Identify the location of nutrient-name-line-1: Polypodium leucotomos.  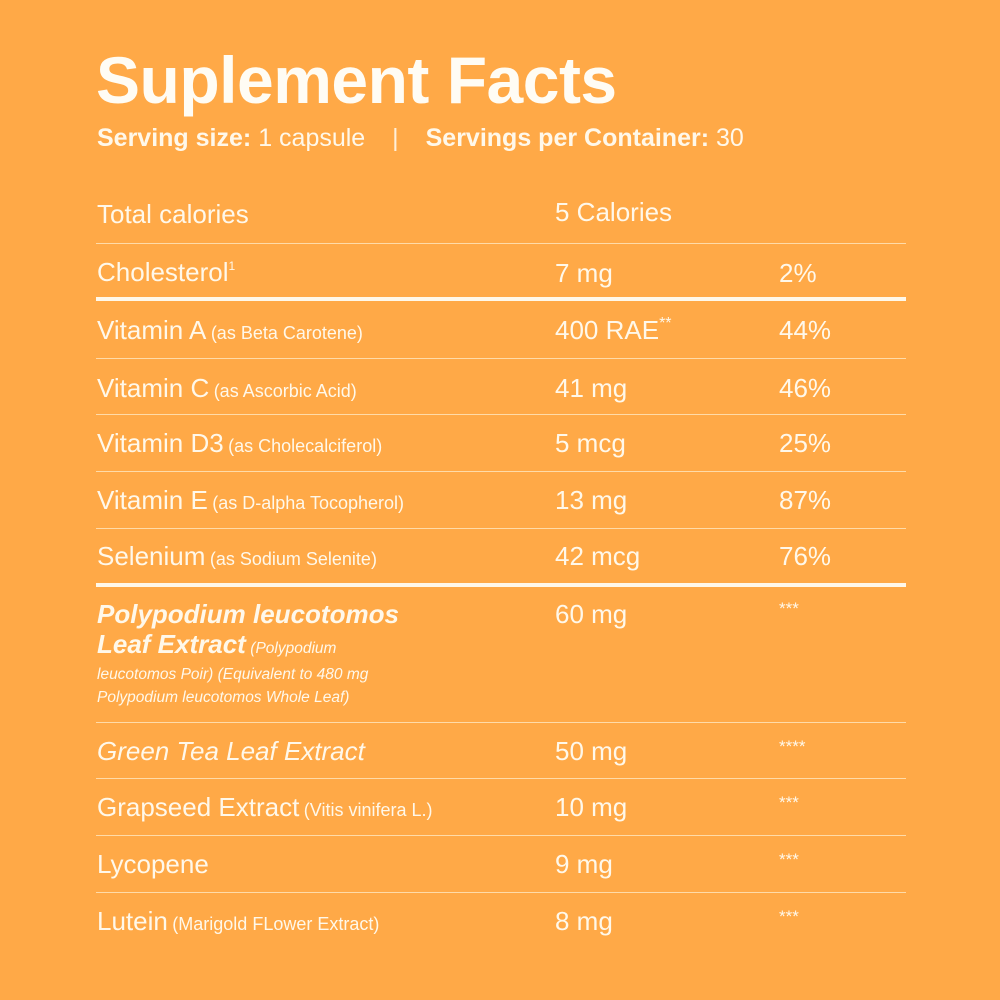
(248, 614).